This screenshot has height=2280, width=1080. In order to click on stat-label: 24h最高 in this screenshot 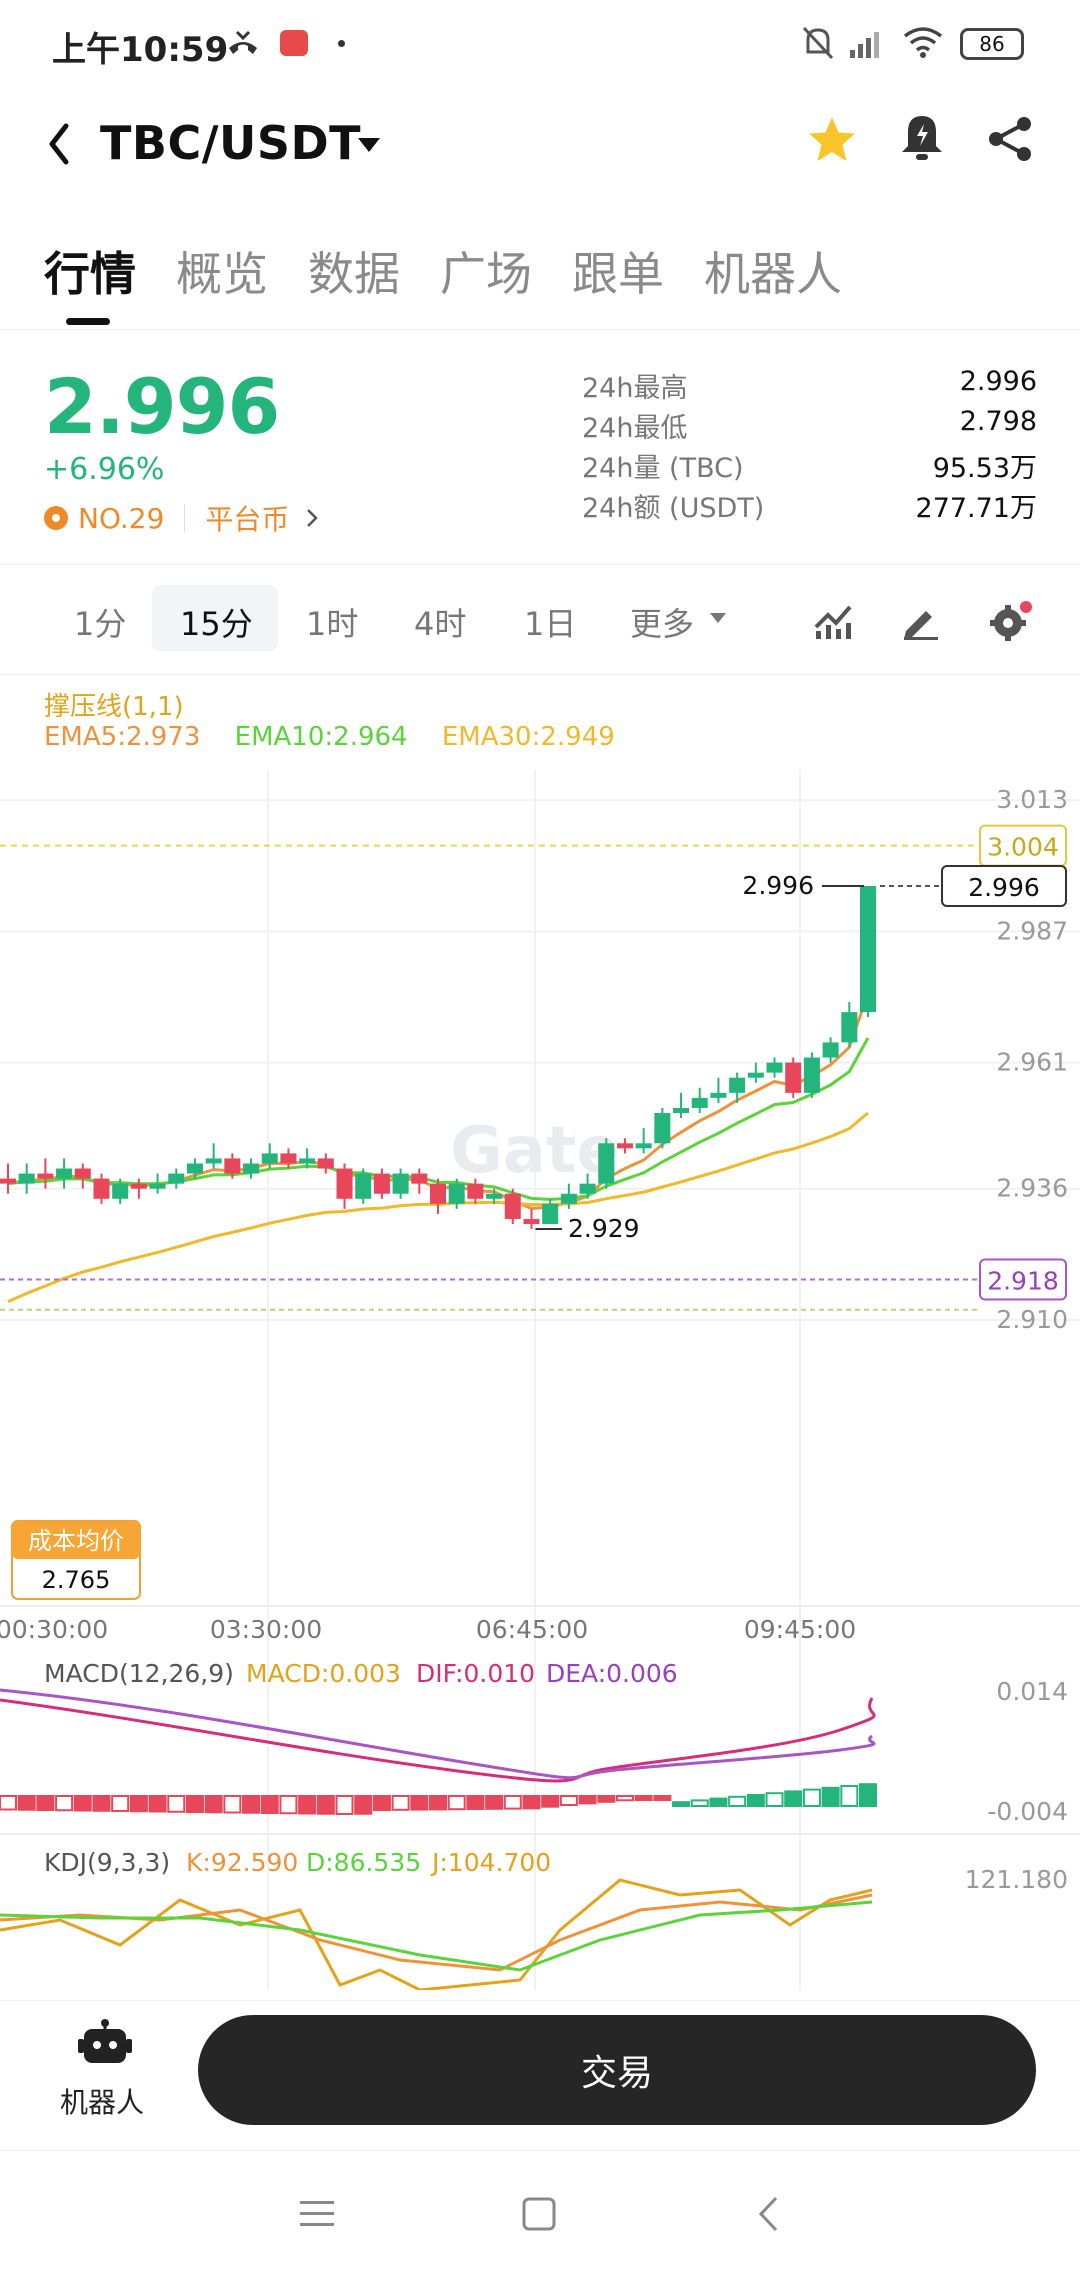, I will do `click(635, 388)`.